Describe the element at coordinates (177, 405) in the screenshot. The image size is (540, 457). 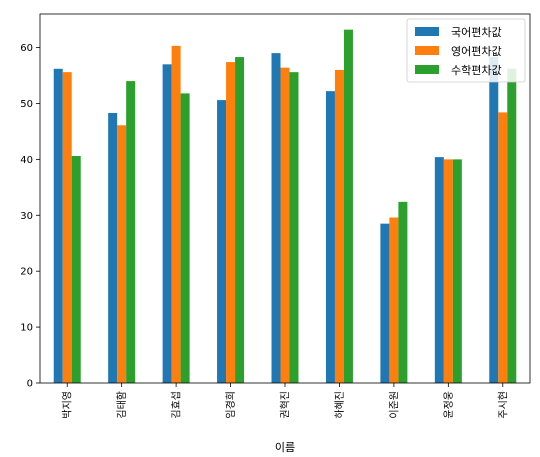
I see `x-tick-label-3: 김효섭` at that location.